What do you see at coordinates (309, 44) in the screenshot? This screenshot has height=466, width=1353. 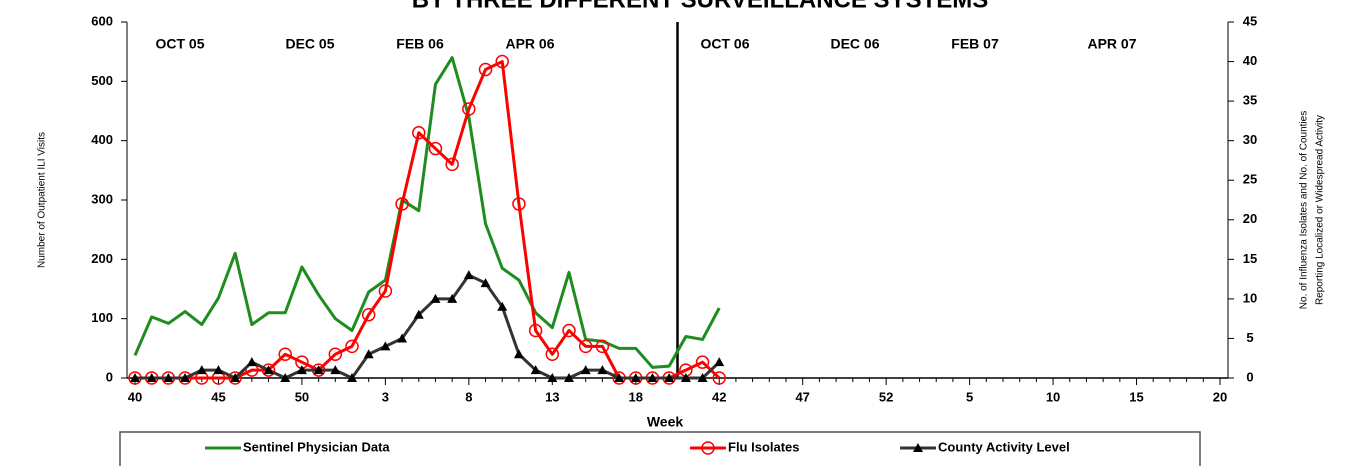 I see `month-label: DEC 05` at bounding box center [309, 44].